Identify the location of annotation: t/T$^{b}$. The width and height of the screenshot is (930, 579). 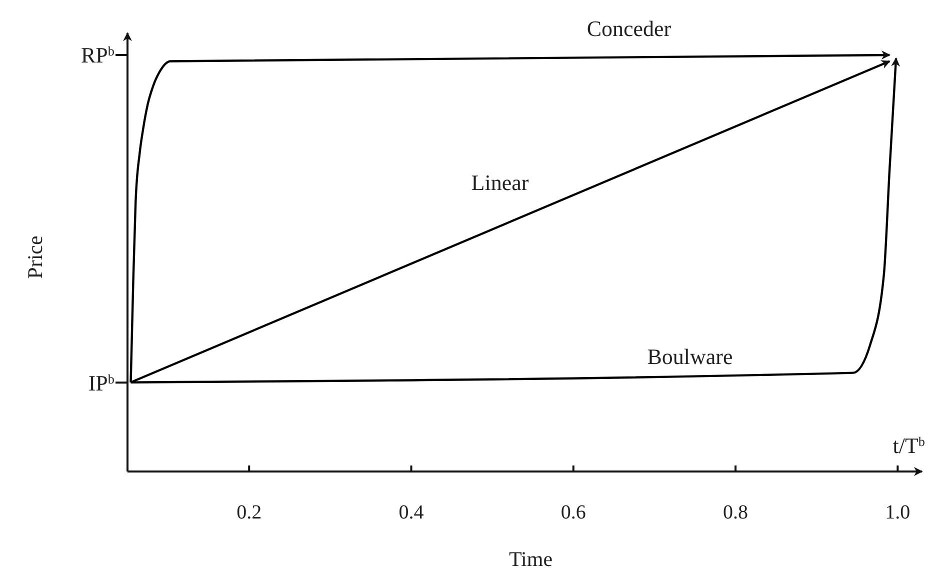
(909, 445).